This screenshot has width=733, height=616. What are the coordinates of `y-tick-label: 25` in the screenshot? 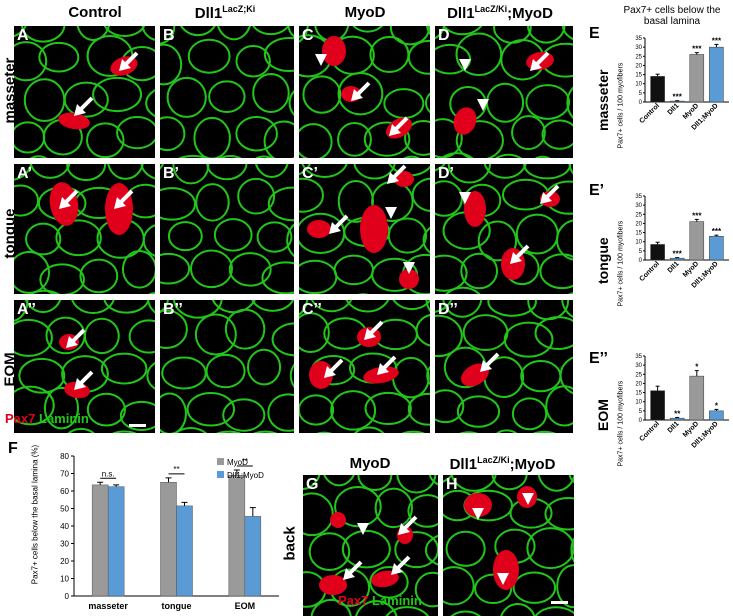 It's located at (638, 215).